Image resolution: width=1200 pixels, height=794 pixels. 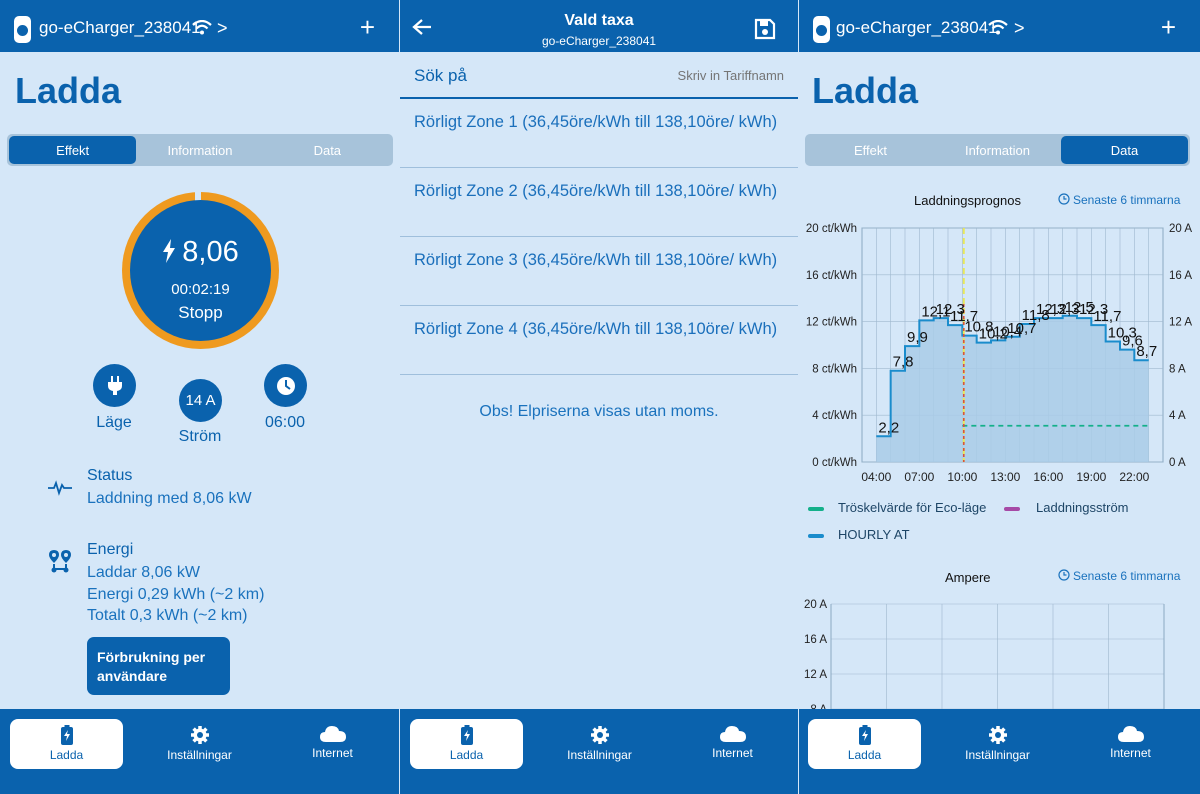 What do you see at coordinates (815, 605) in the screenshot?
I see `y-tick: 20 A` at bounding box center [815, 605].